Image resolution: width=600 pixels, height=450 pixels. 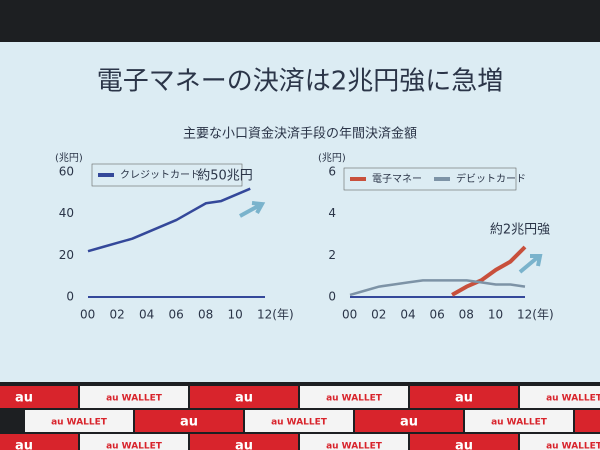 What do you see at coordinates (332, 255) in the screenshot?
I see `y-tick-label: 2` at bounding box center [332, 255].